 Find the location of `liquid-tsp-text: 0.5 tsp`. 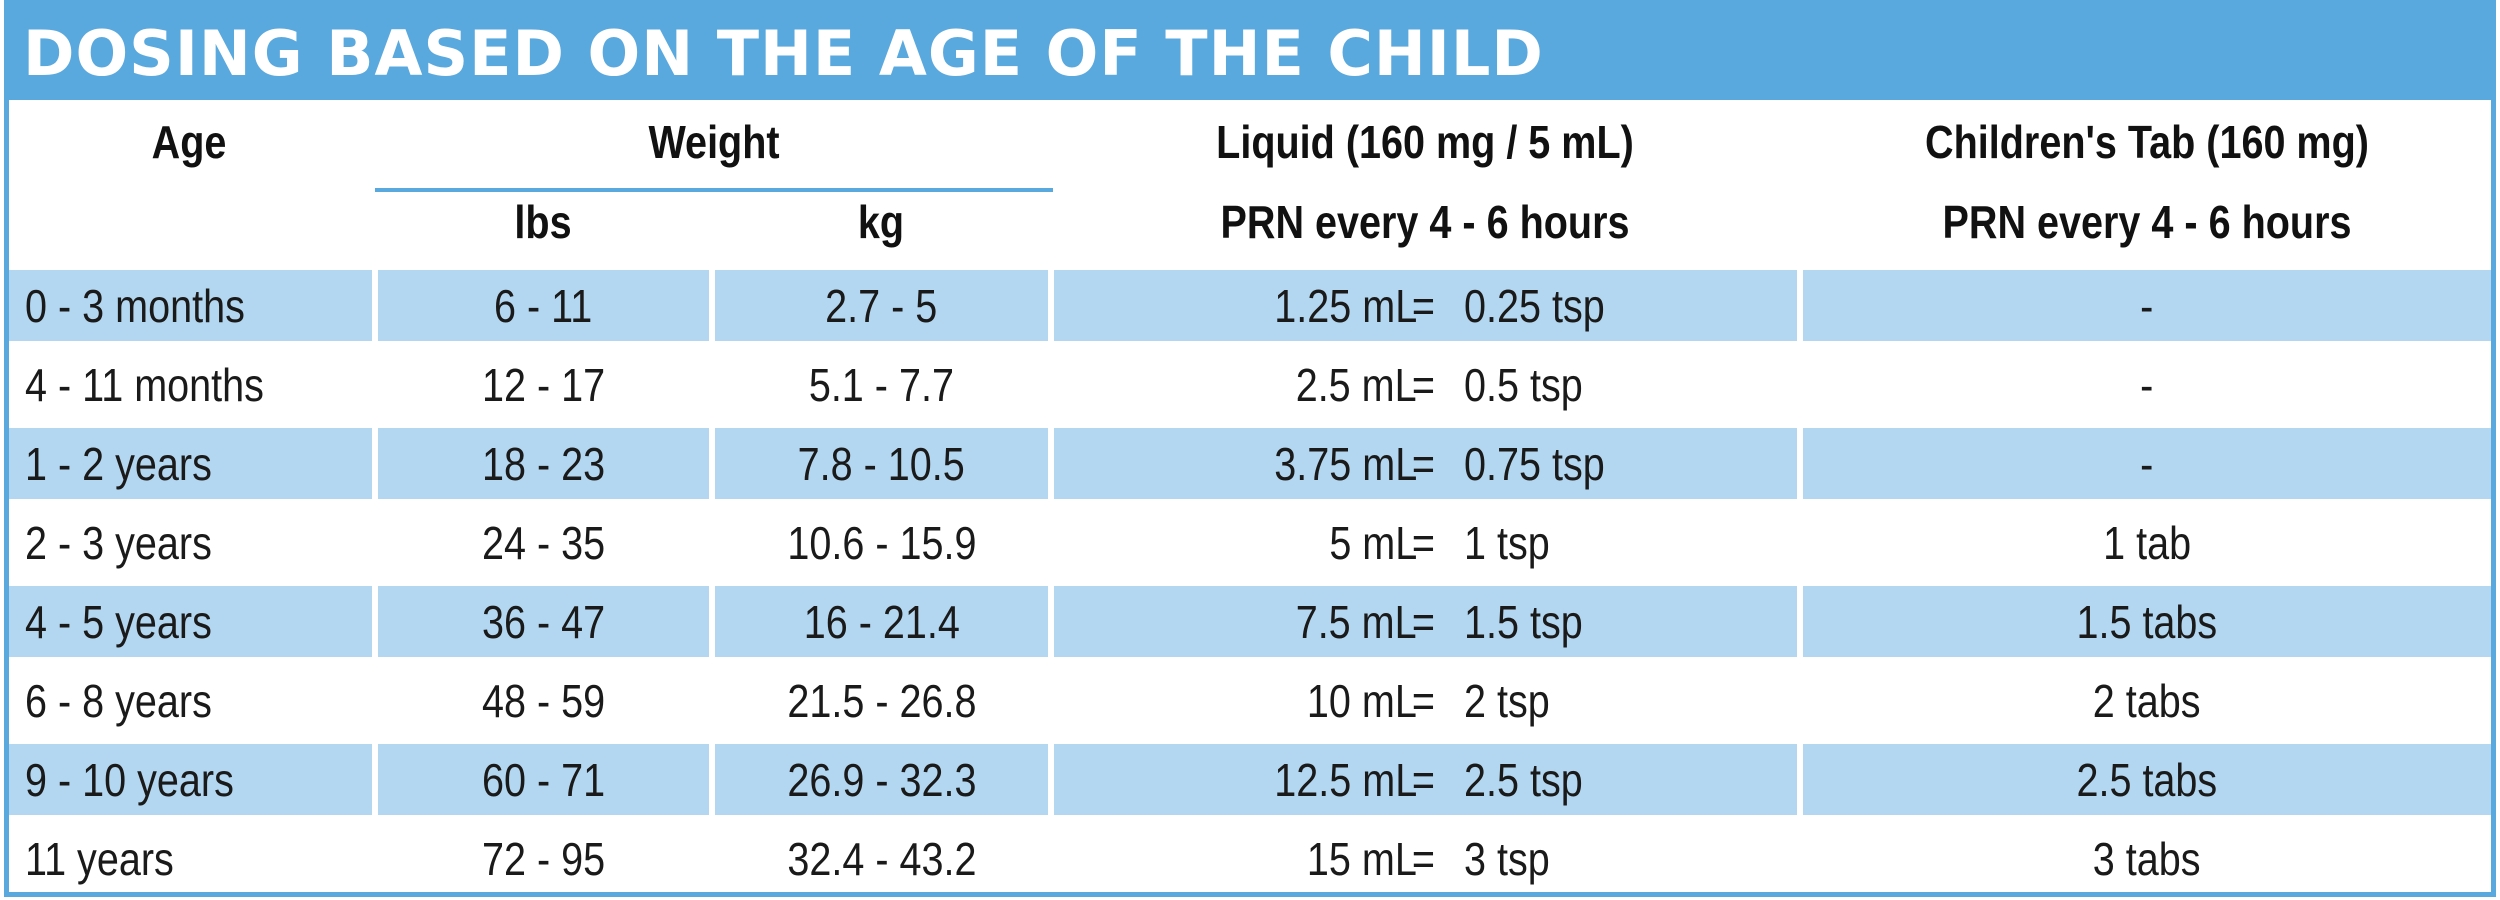

liquid-tsp-text: 0.5 tsp is located at coordinates (1523, 385).